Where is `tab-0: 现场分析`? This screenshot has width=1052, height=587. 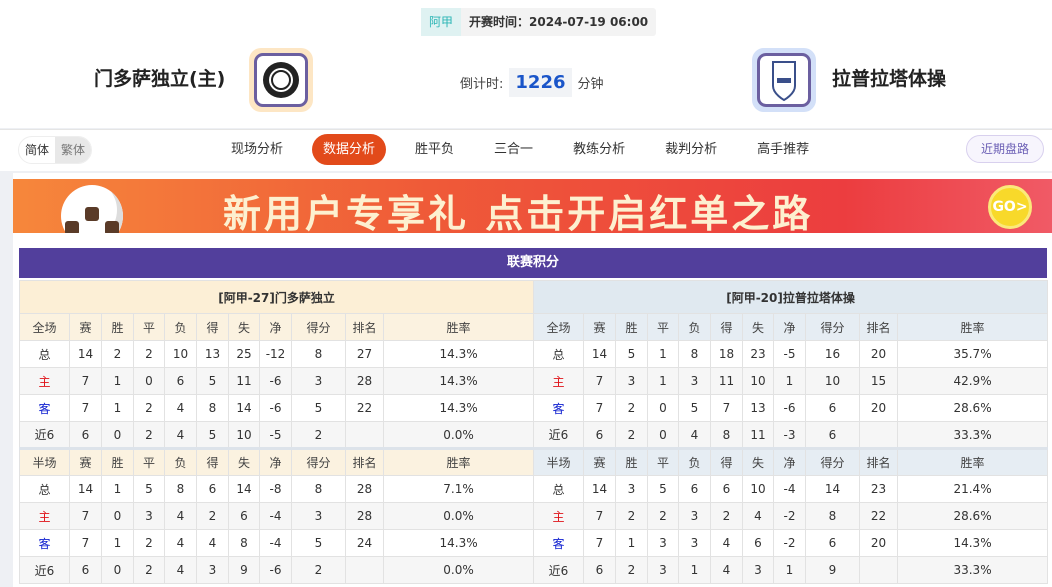 tab-0: 现场分析 is located at coordinates (257, 149).